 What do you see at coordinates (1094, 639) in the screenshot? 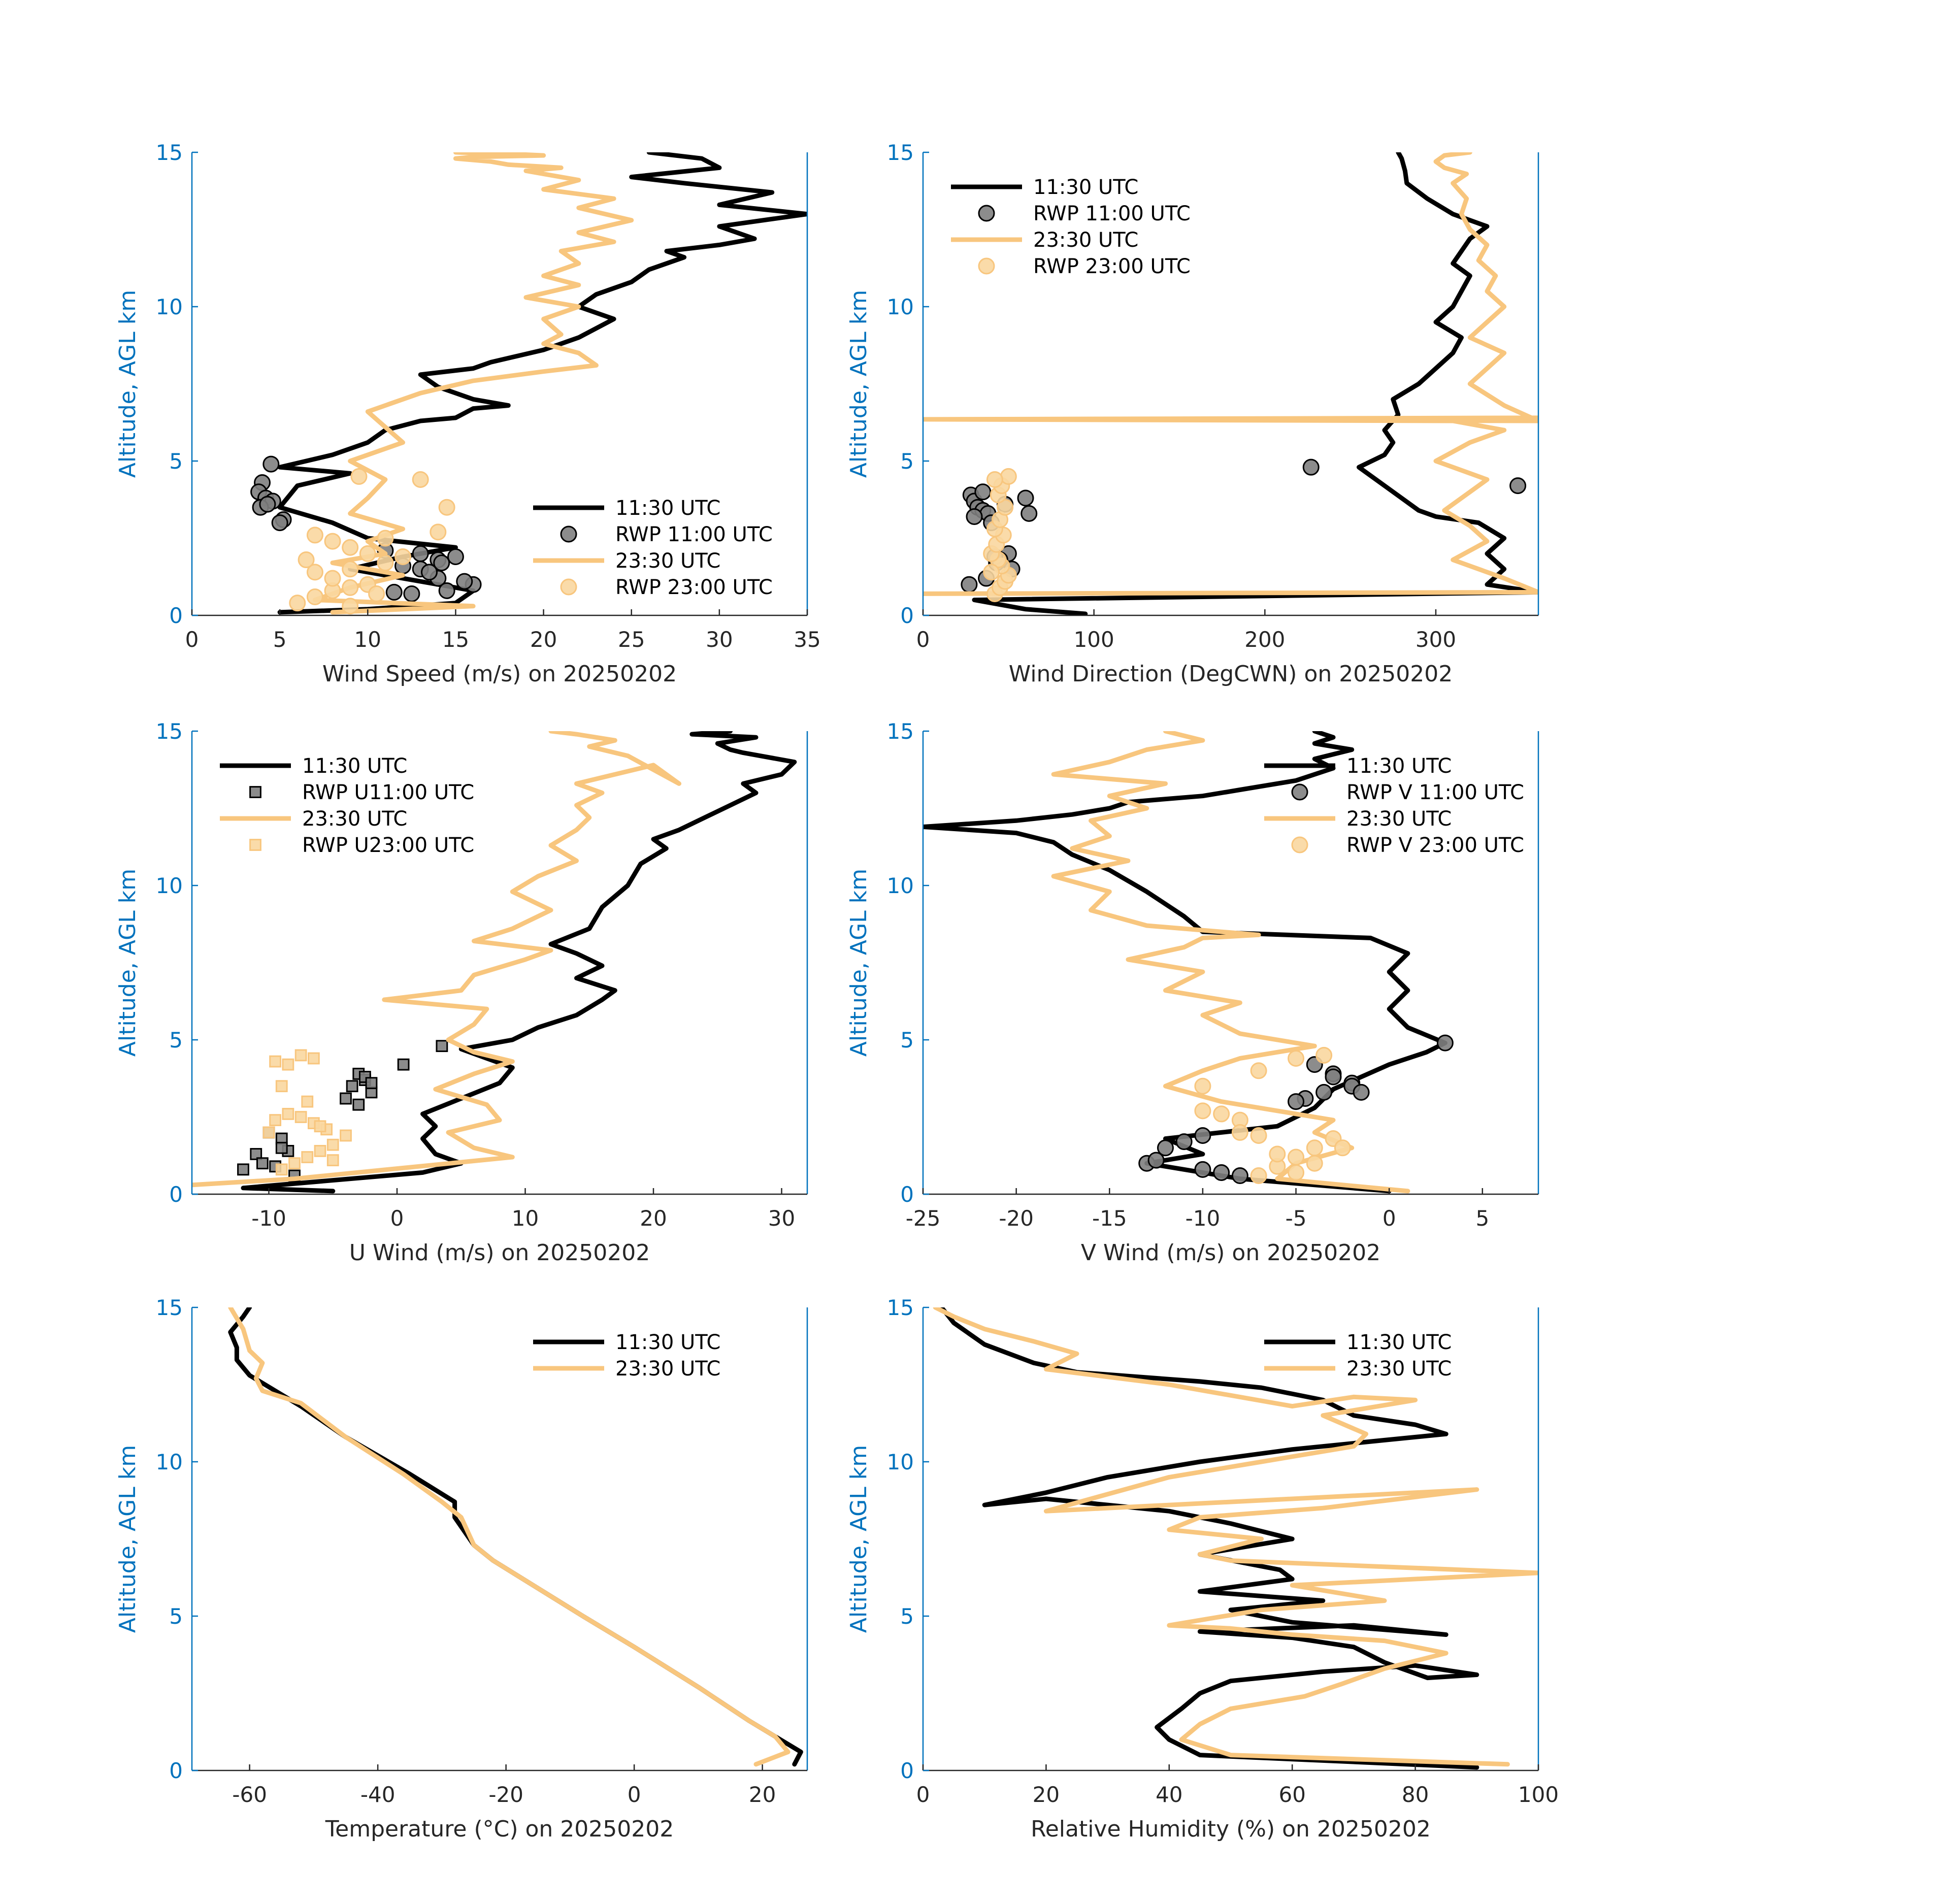
I see `x-tick-label: 100` at bounding box center [1094, 639].